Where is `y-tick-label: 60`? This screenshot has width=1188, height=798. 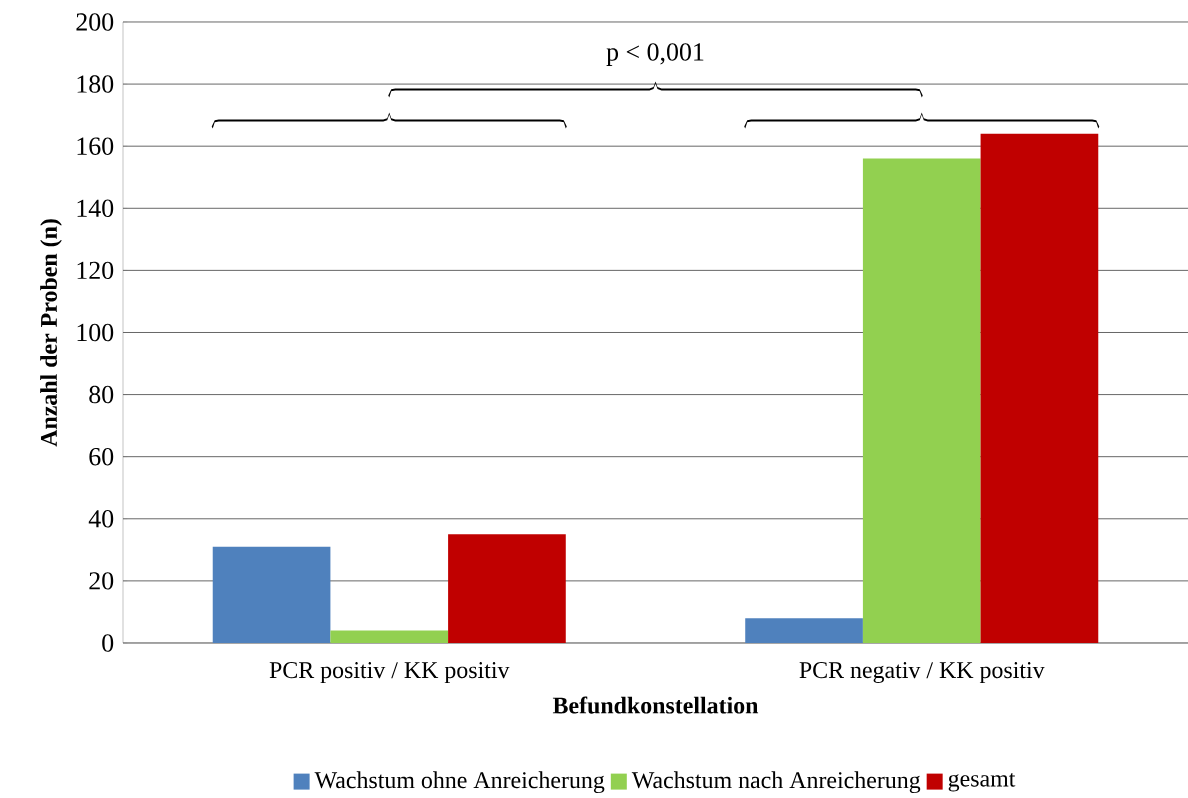
y-tick-label: 60 is located at coordinates (101, 456).